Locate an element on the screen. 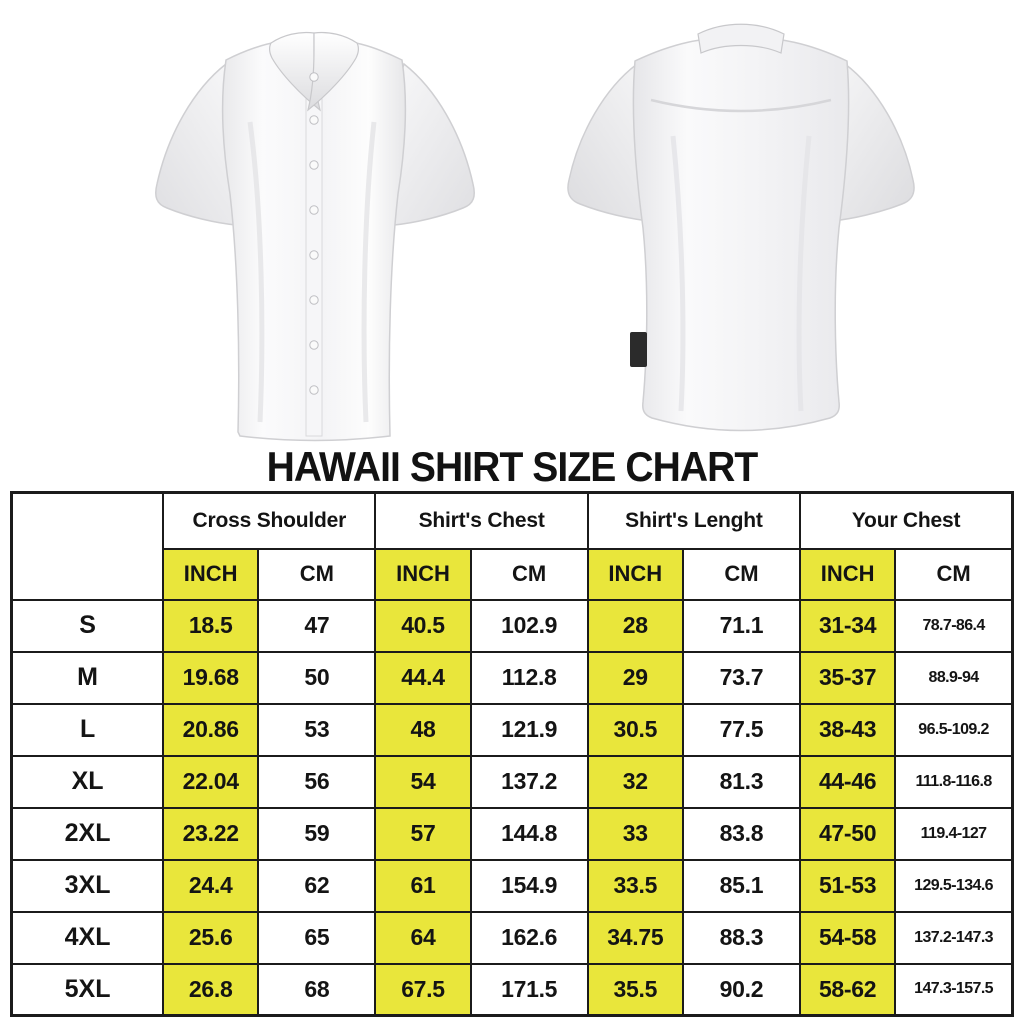 The image size is (1024, 1024). value-cell-inch: 33.5 is located at coordinates (635, 885).